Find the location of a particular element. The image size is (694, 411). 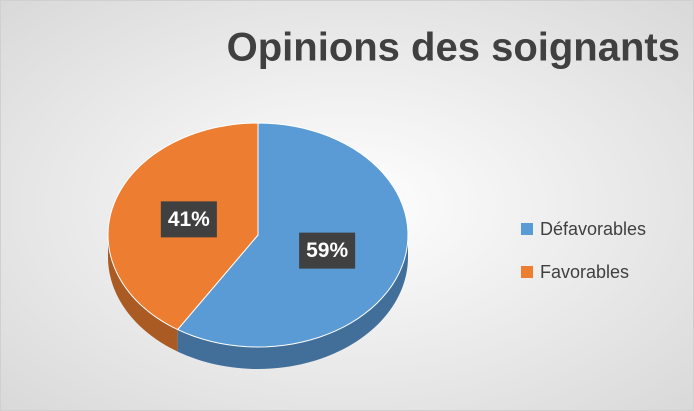

data-label: 41% is located at coordinates (188, 219).